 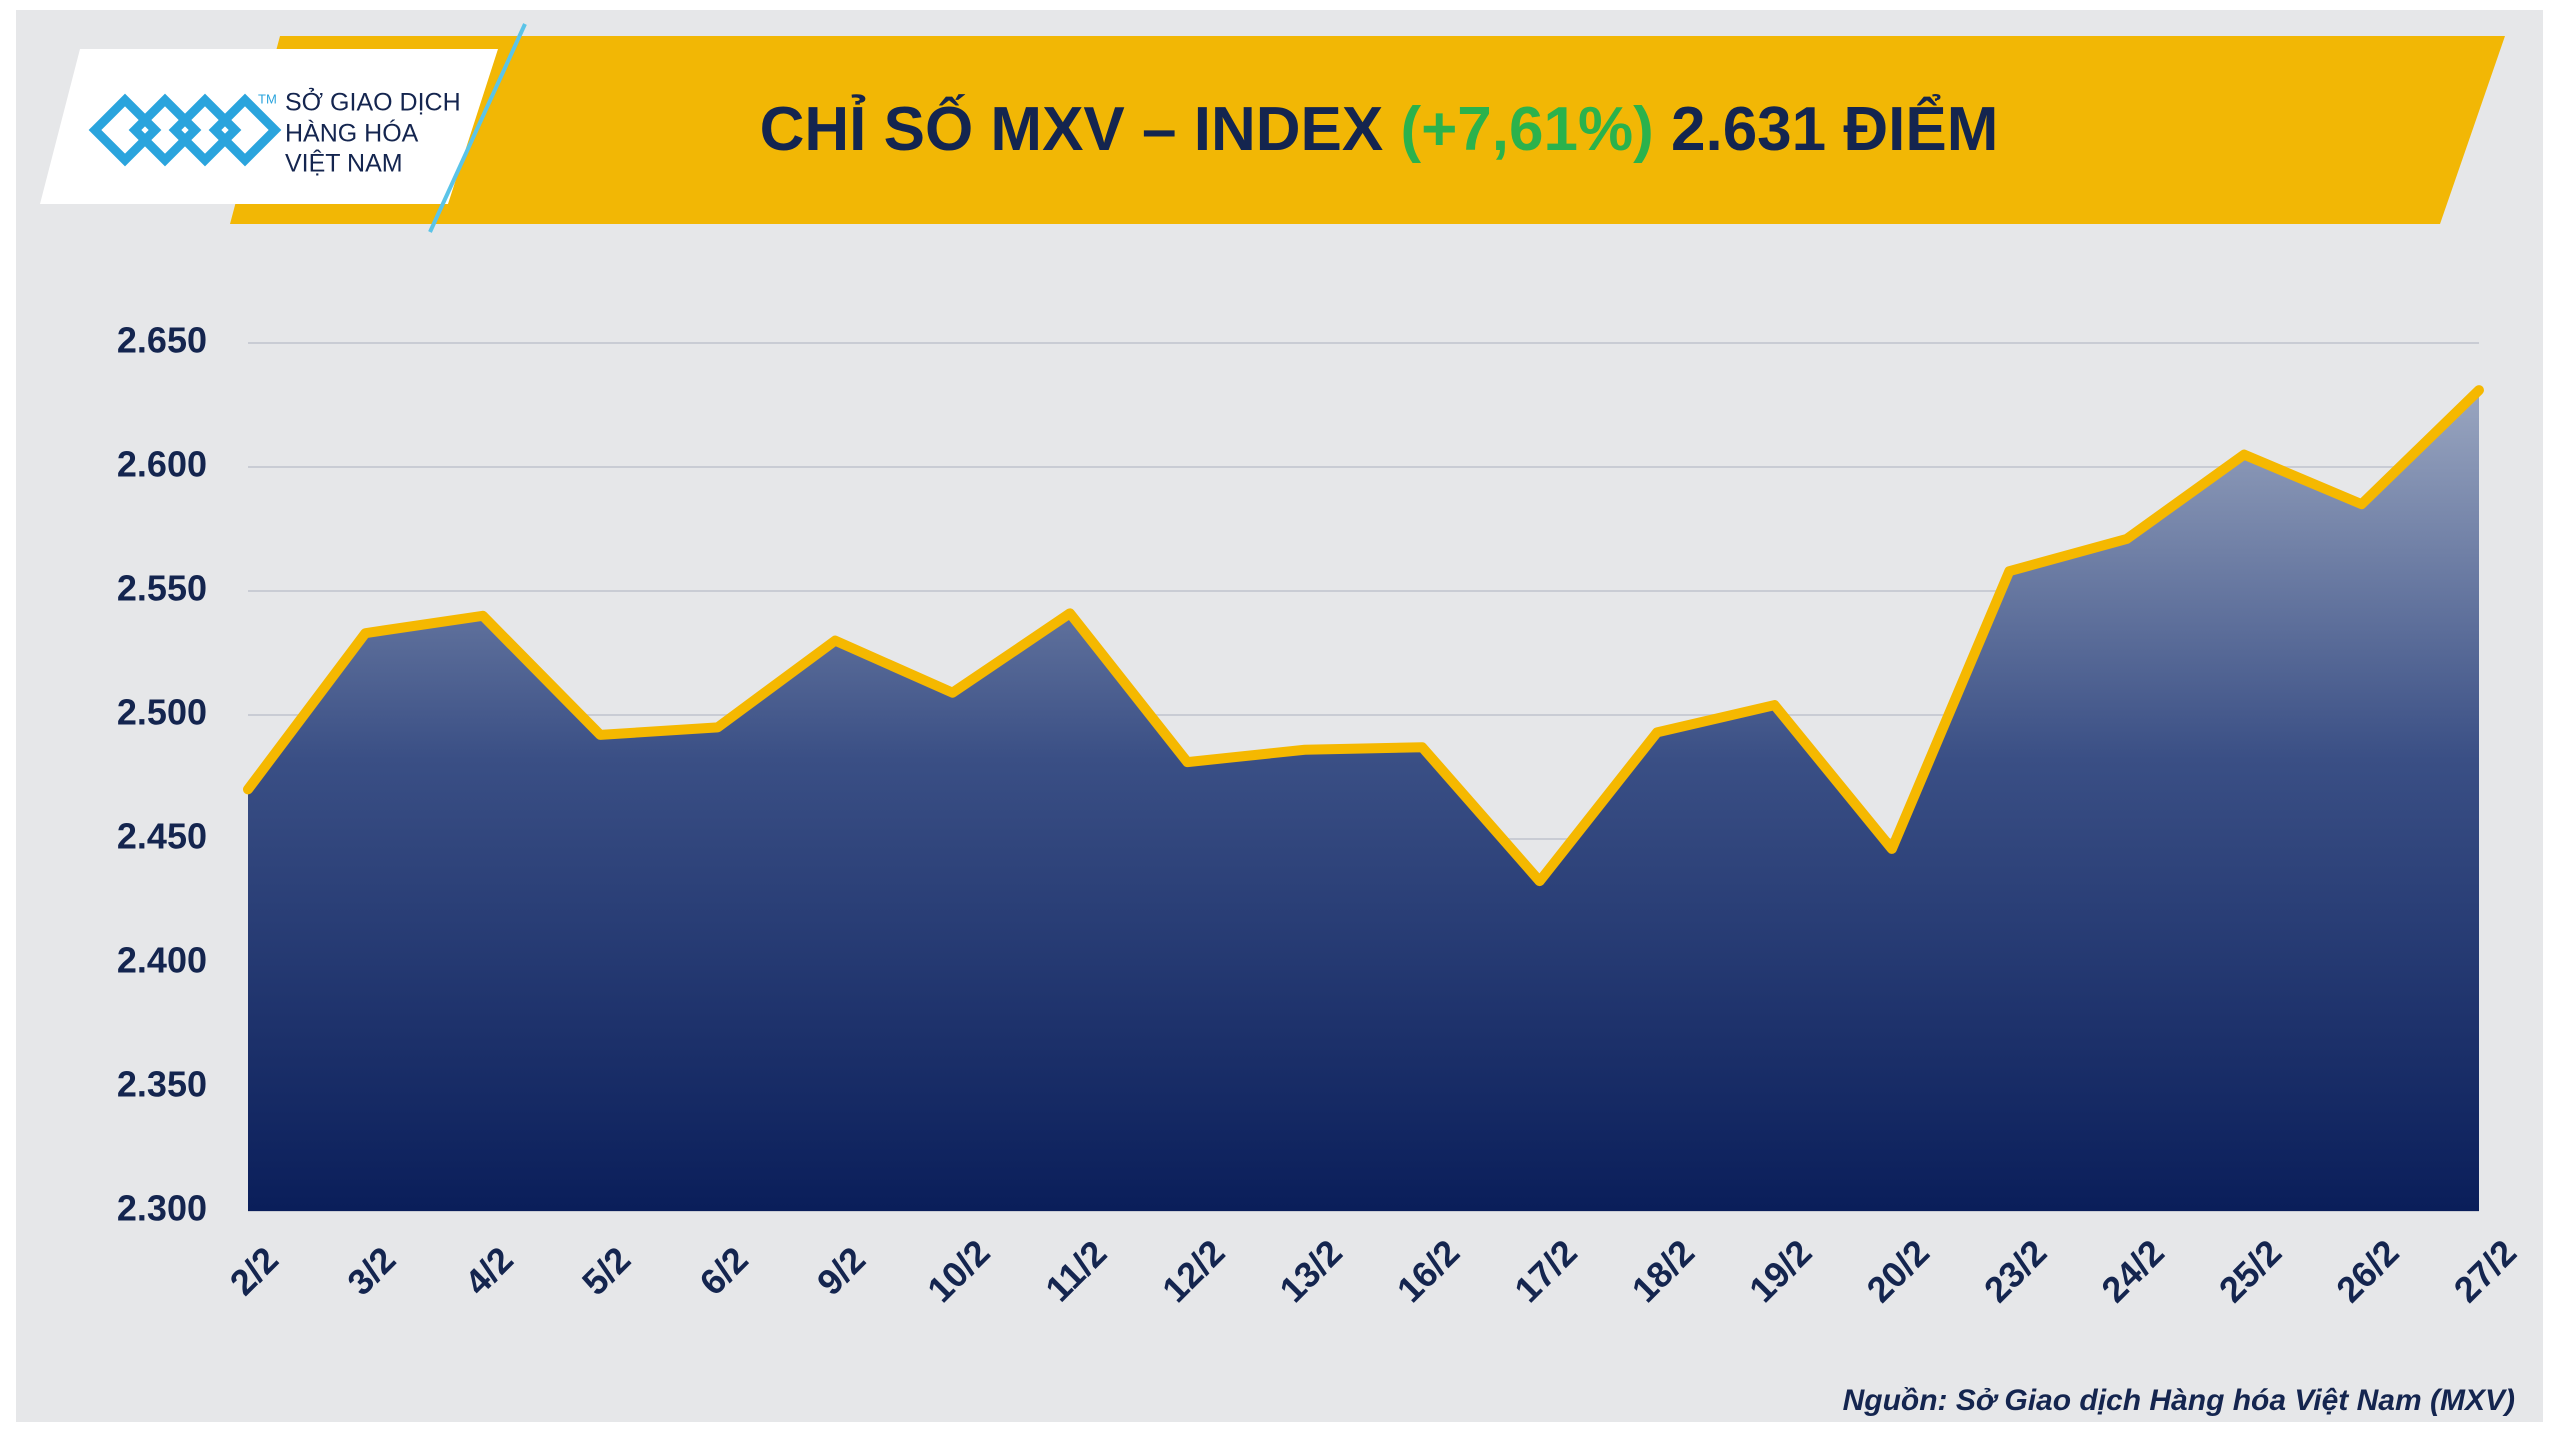 I want to click on title-banner, so click(x=1367, y=130).